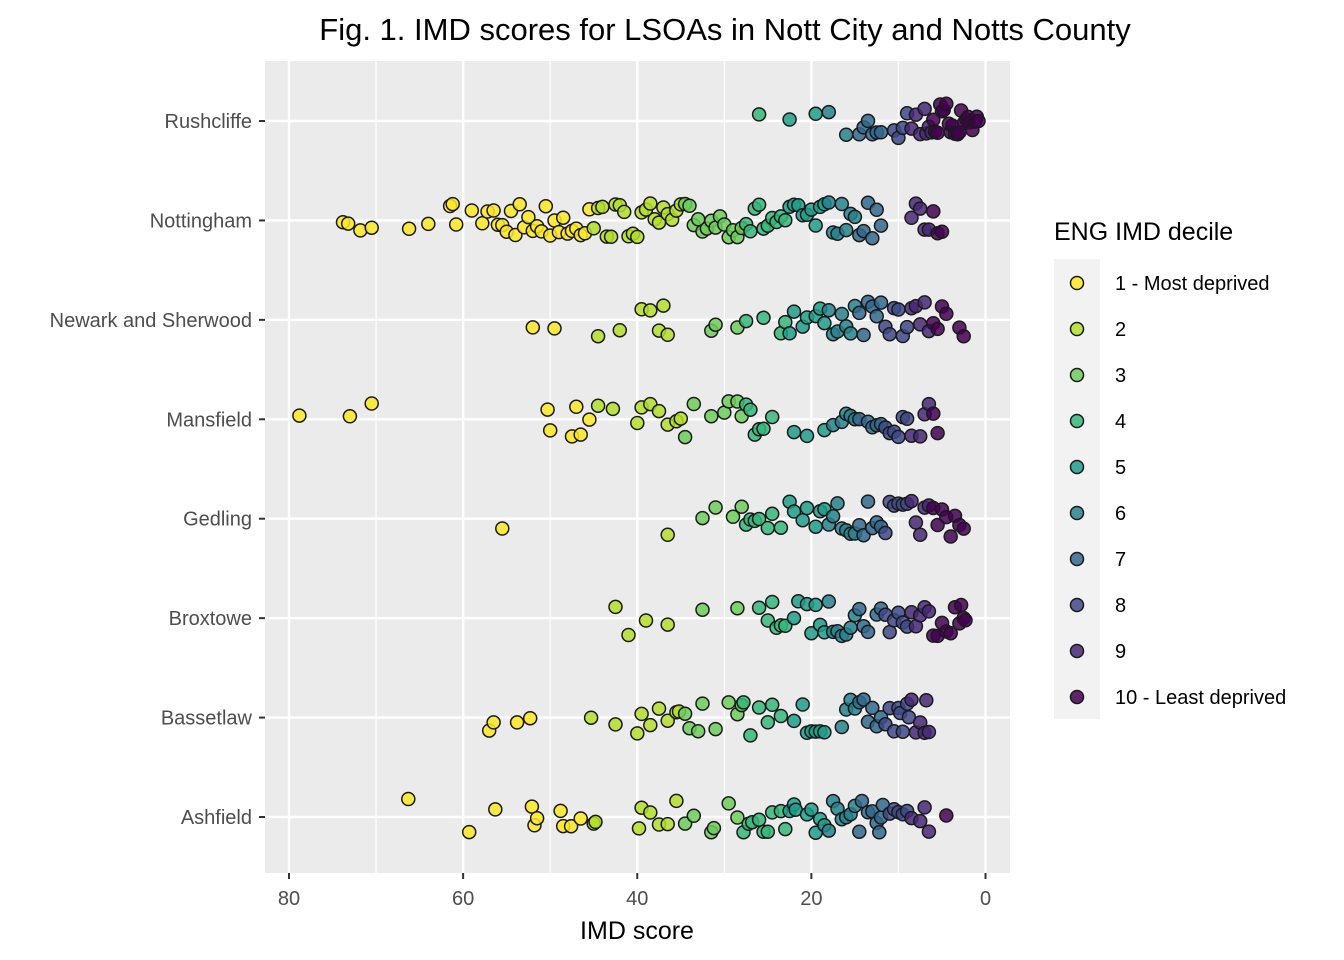  What do you see at coordinates (1143, 232) in the screenshot?
I see `legend-title: ENG IMD decile` at bounding box center [1143, 232].